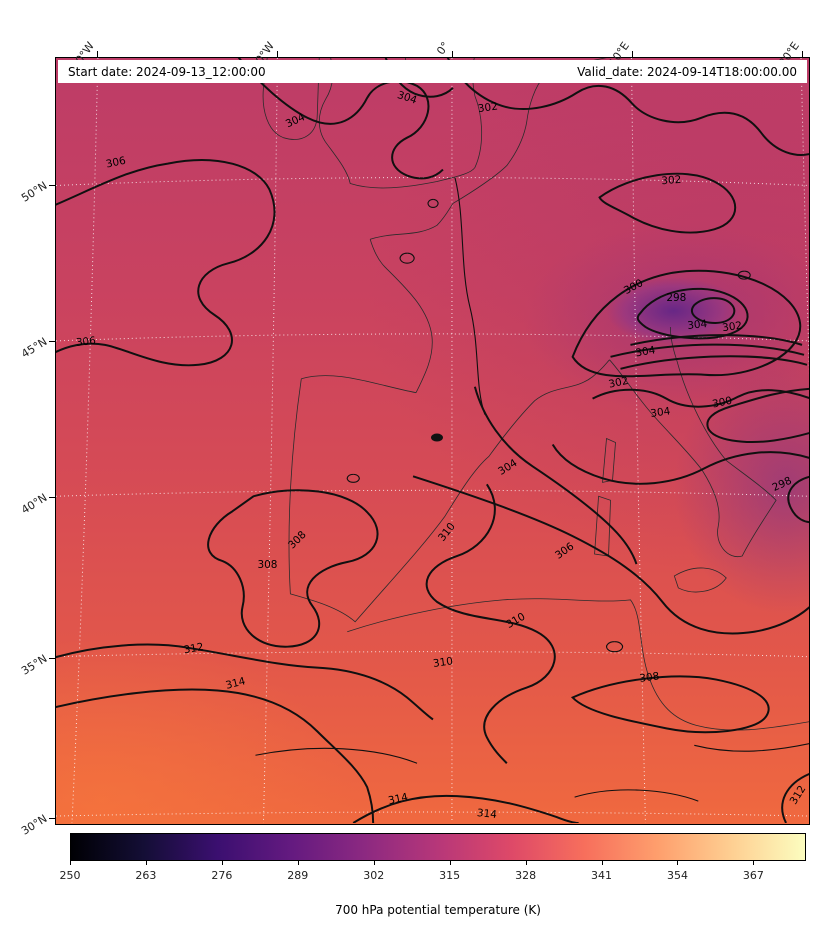  I want to click on filled-contour-spot, so click(437, 437).